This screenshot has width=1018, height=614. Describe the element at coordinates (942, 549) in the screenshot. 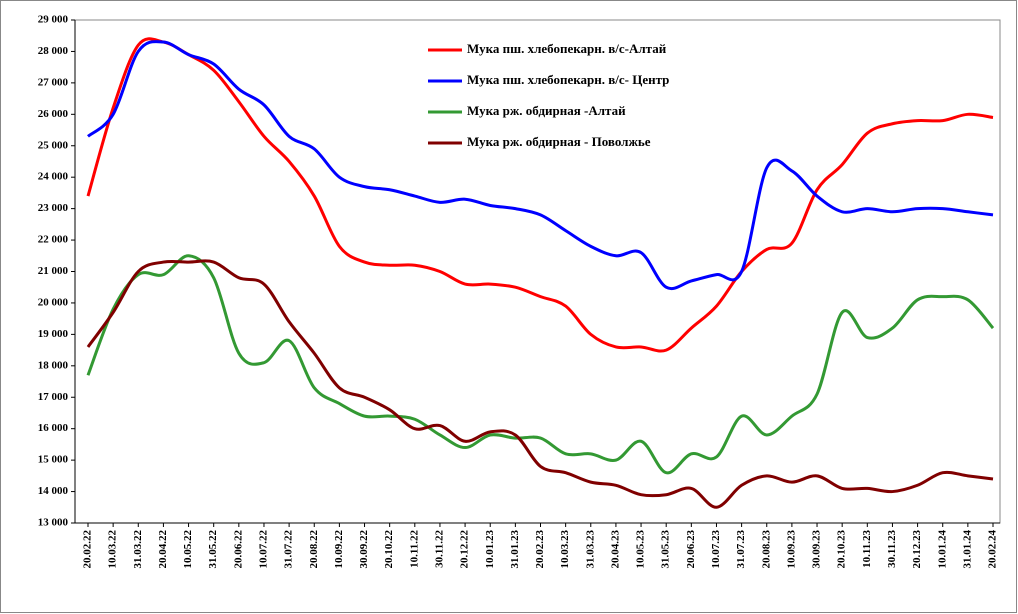

I see `x-tick-label: 10.01.24` at that location.